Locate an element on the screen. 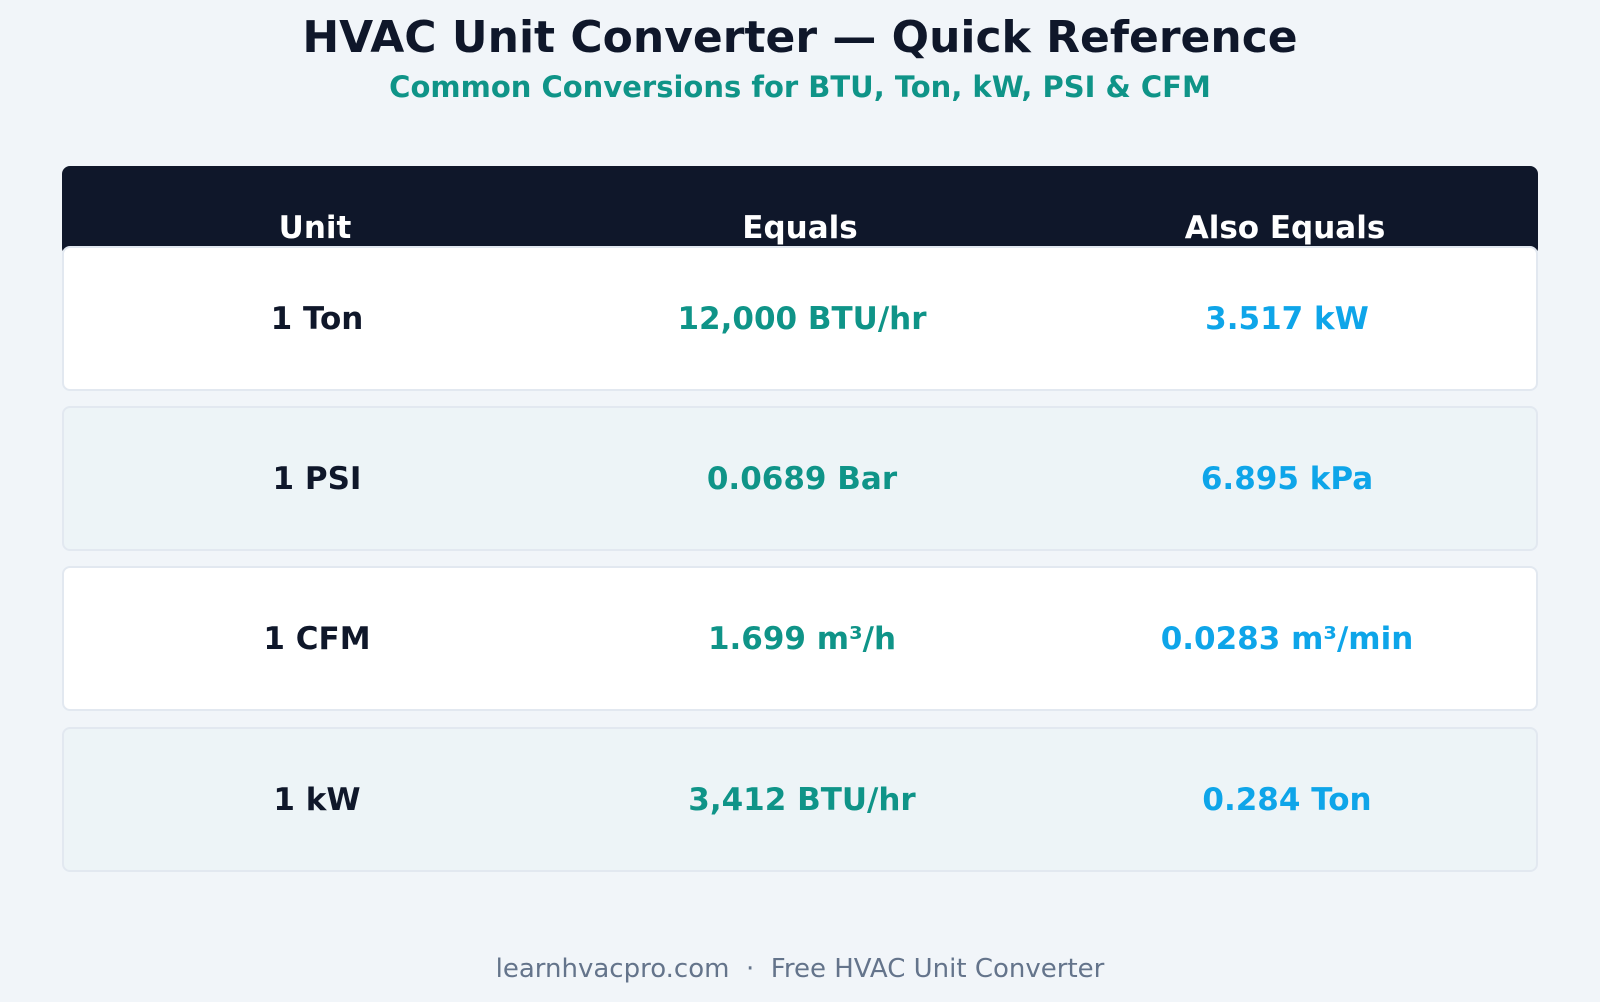  table-cell: 3.517 kW is located at coordinates (1287, 318).